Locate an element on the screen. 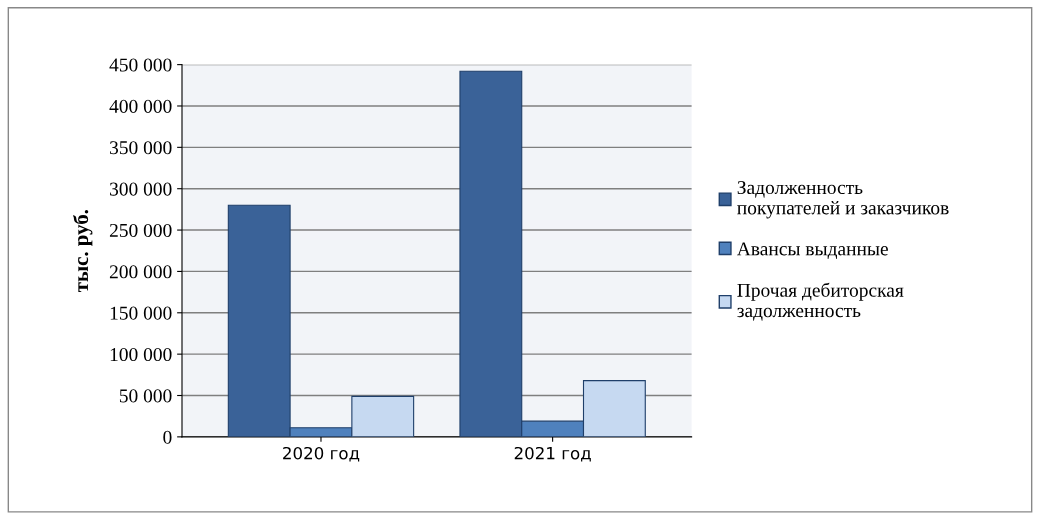 This screenshot has height=517, width=1040. y-tick-label: 250 000 is located at coordinates (140, 230).